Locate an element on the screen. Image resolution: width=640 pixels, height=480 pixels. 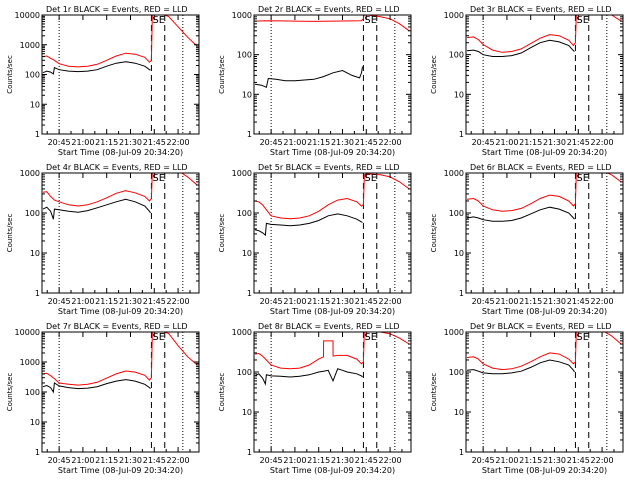
panel-title: Det 9r BLACK = Events, RED = LLD is located at coordinates (541, 326).